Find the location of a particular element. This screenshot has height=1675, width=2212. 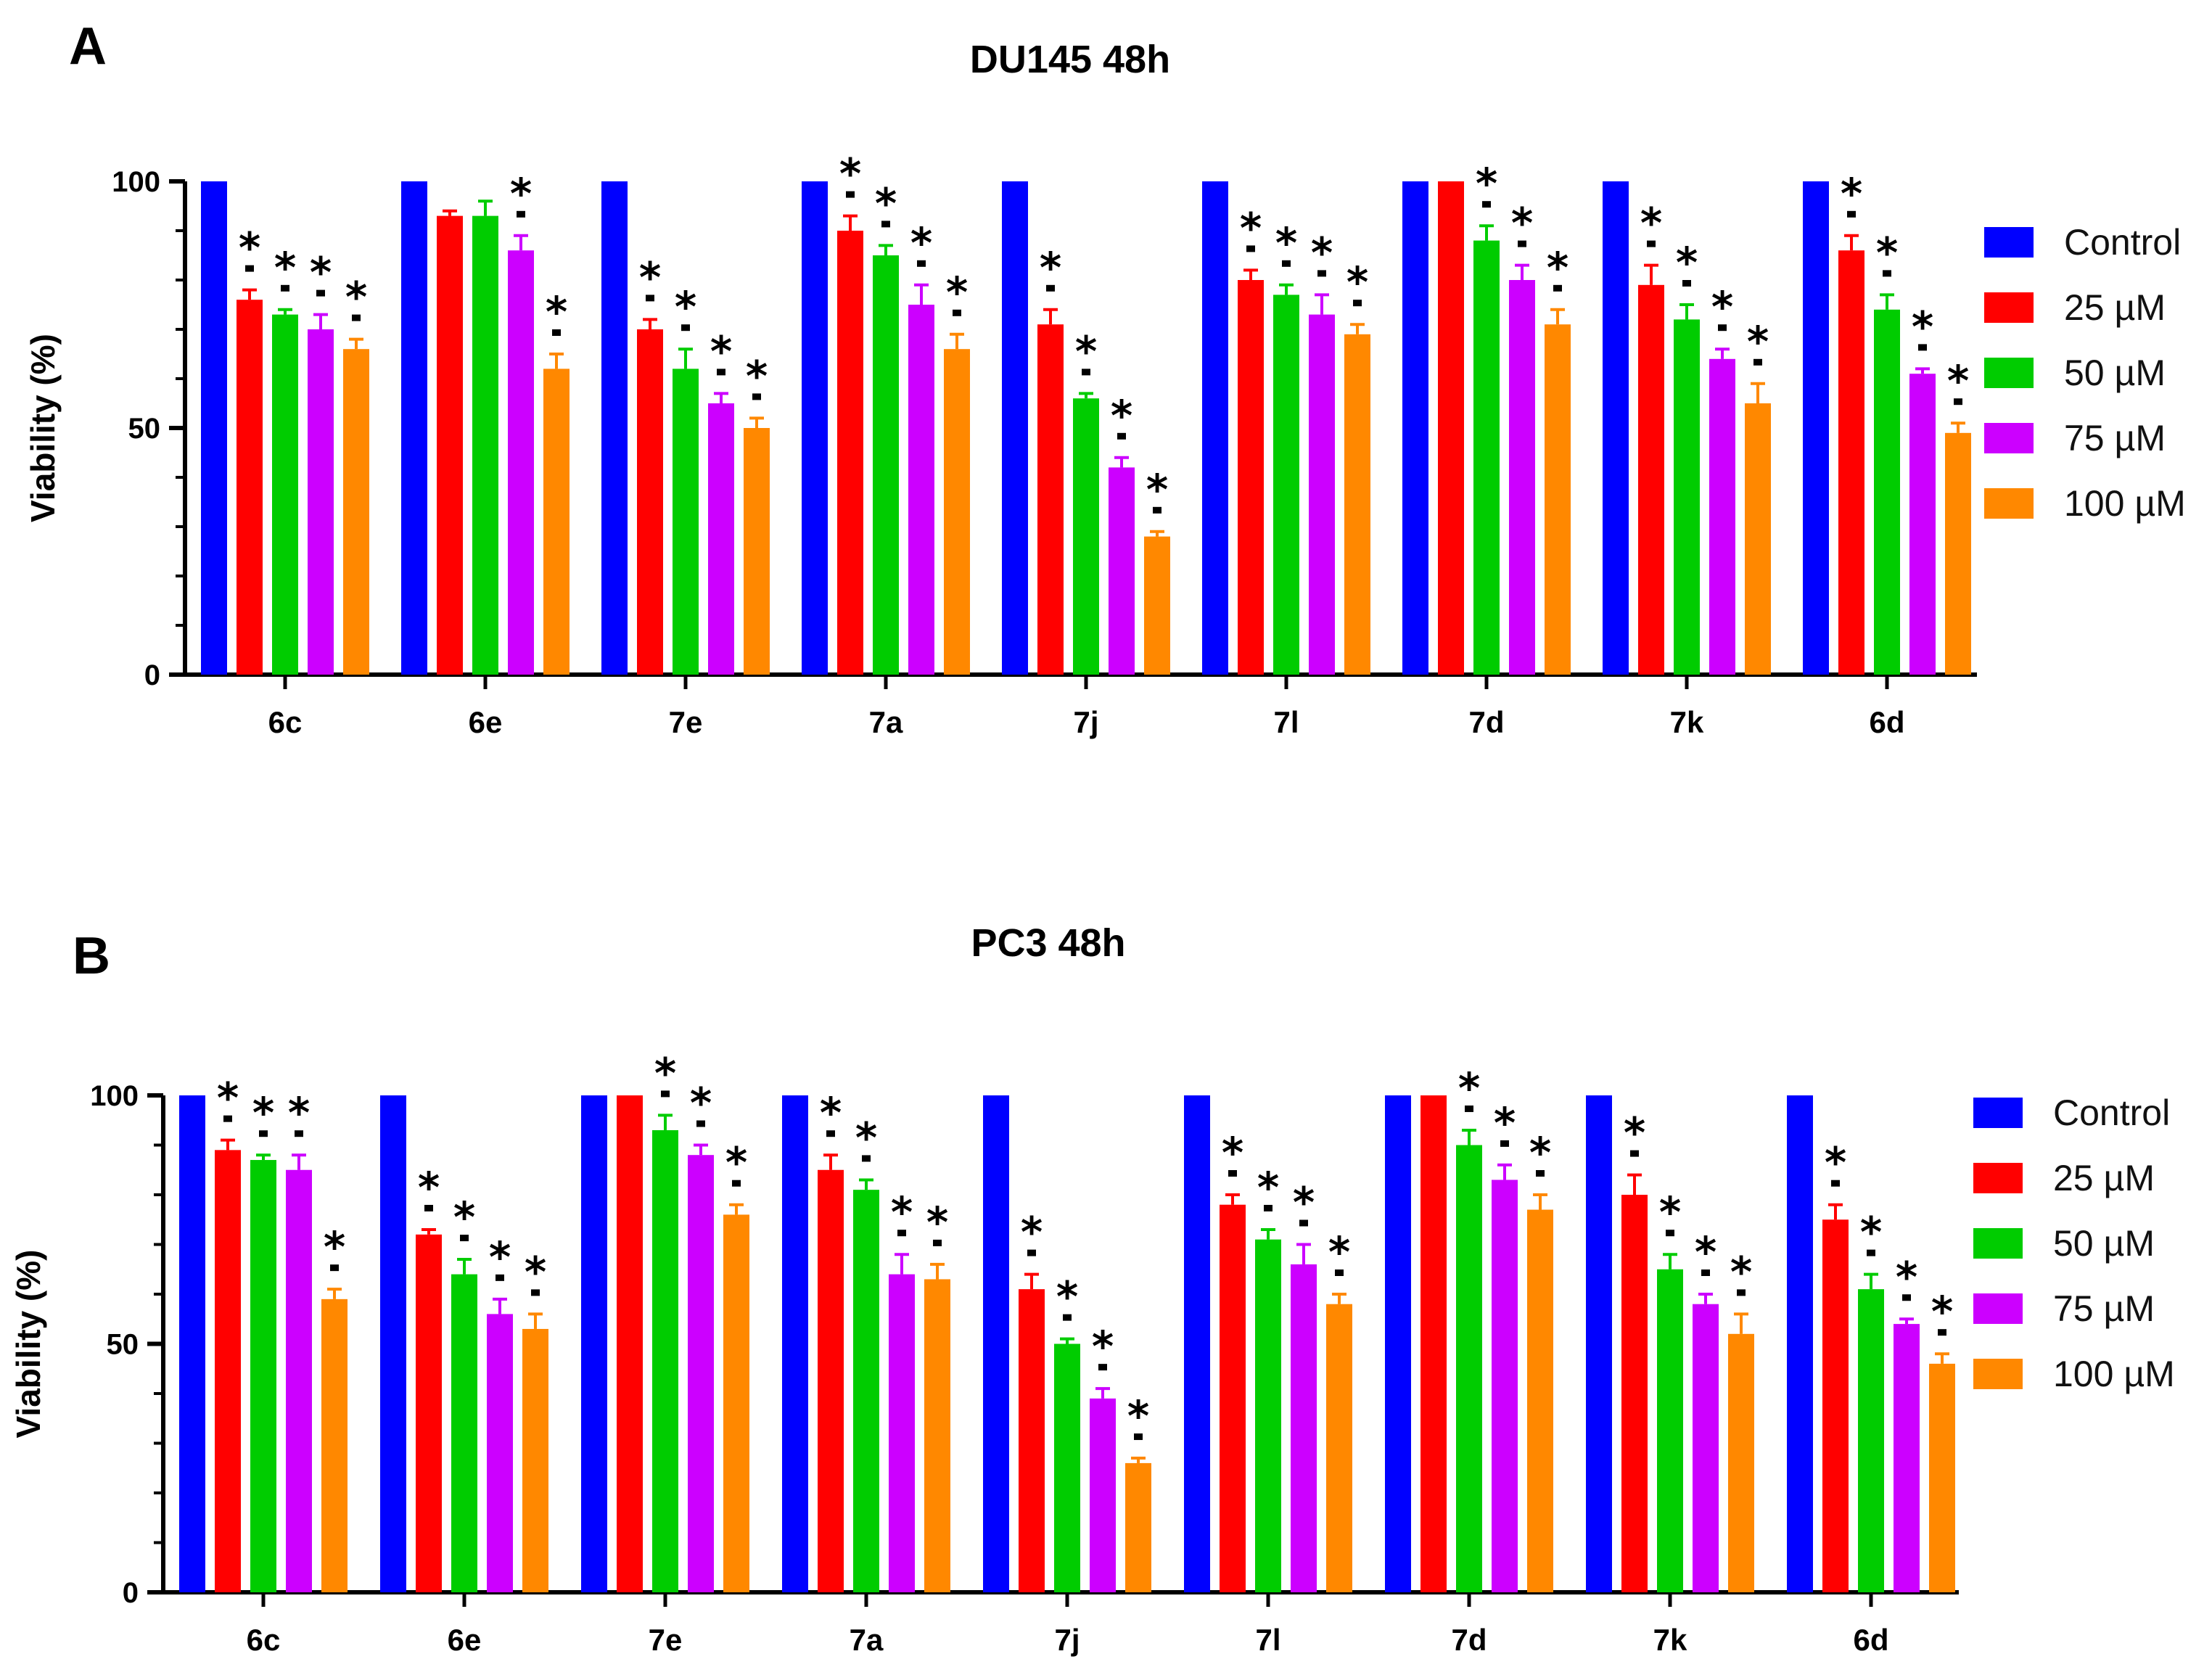

y-tick-label: 0 is located at coordinates (152, 675).